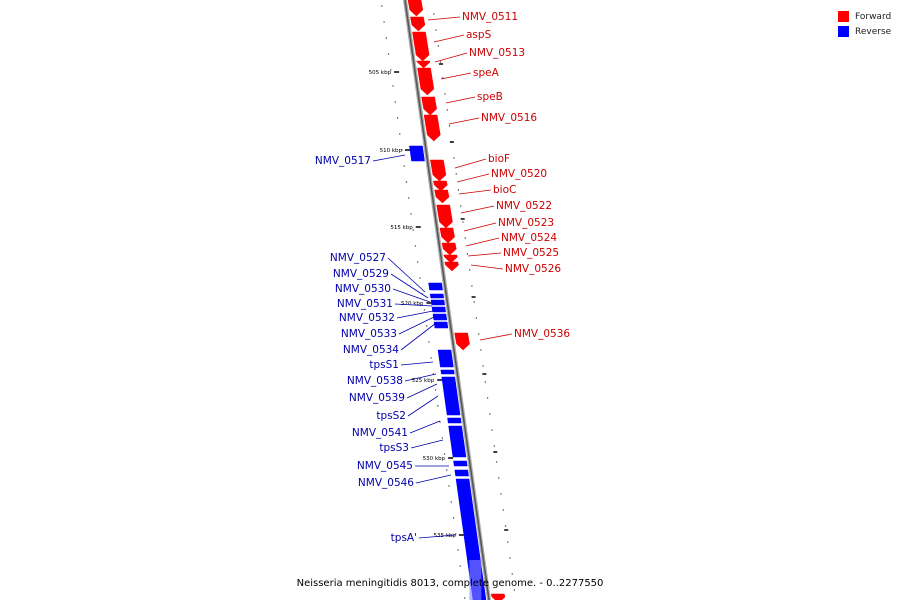 The image size is (900, 600). What do you see at coordinates (490, 17) in the screenshot?
I see `forward-gene-label: NMV_0511` at bounding box center [490, 17].